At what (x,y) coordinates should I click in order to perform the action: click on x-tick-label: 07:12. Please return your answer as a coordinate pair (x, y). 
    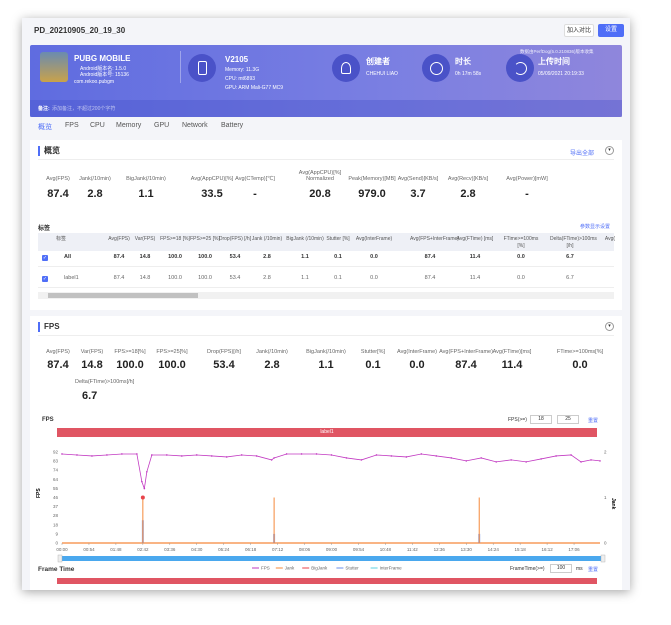
    Looking at the image, I should click on (278, 549).